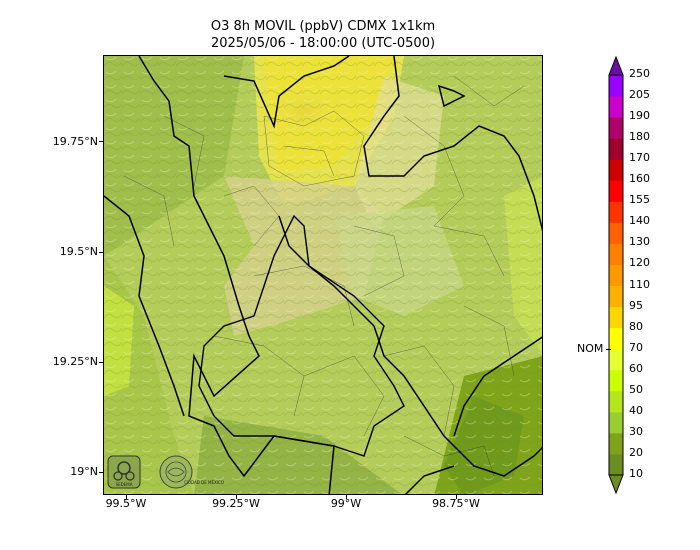 The image size is (700, 550). What do you see at coordinates (636, 326) in the screenshot?
I see `colorbar-tick-label: 80` at bounding box center [636, 326].